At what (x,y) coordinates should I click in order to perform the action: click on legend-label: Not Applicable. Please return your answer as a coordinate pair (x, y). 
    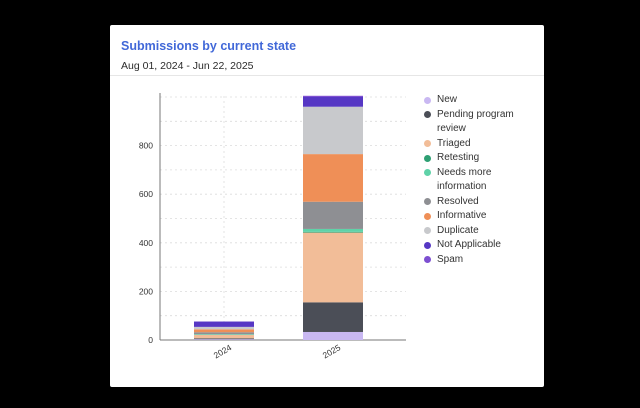
    Looking at the image, I should click on (469, 244).